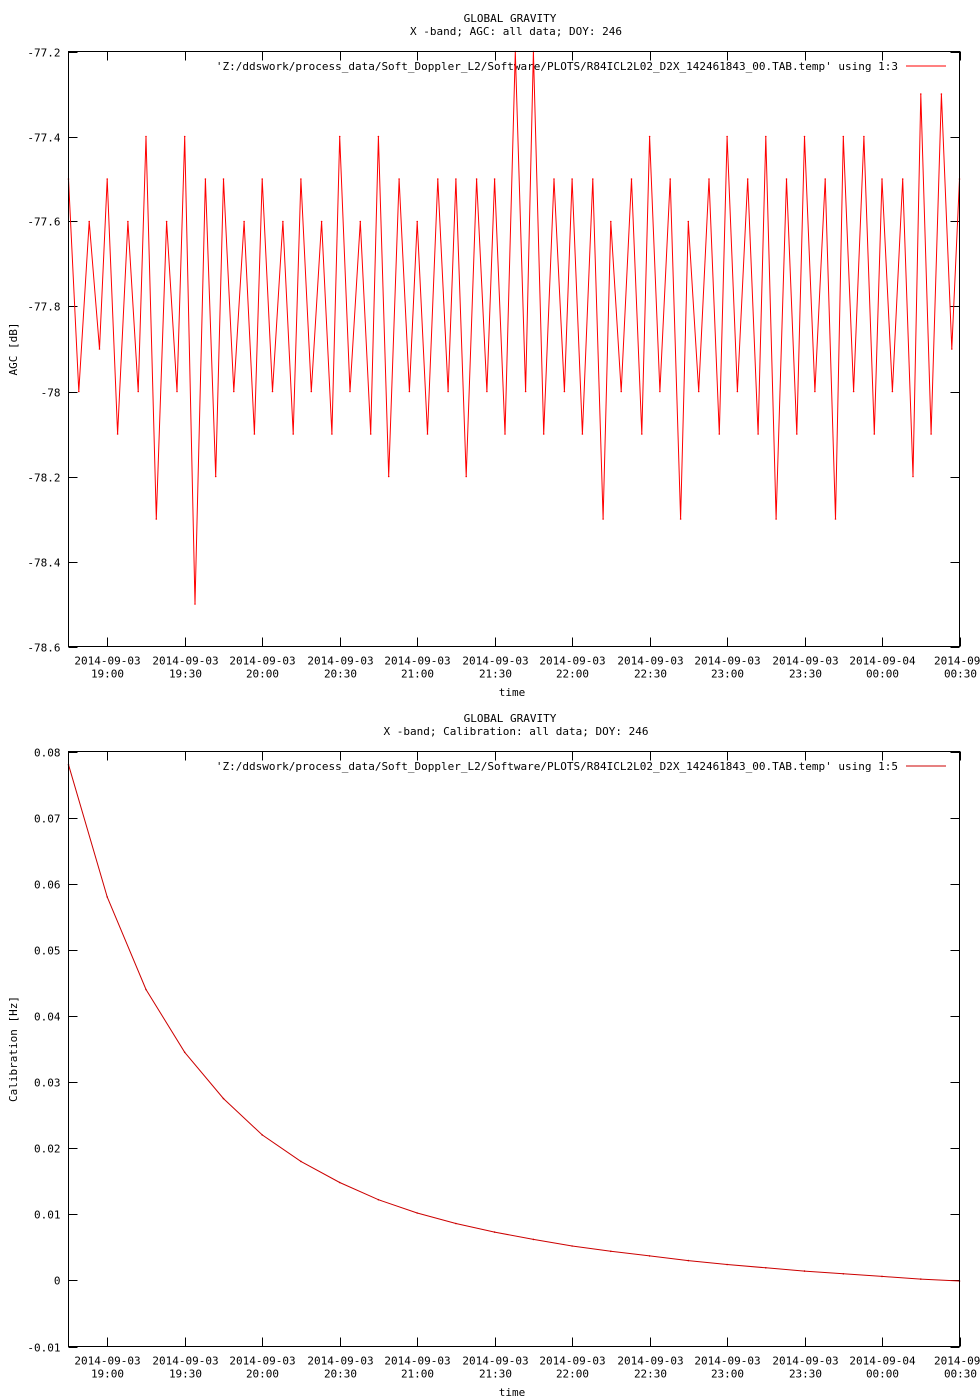 This screenshot has height=1400, width=980. I want to click on agc-chart-subtitle: X -band; AGC: all data; DOY: 246, so click(516, 31).